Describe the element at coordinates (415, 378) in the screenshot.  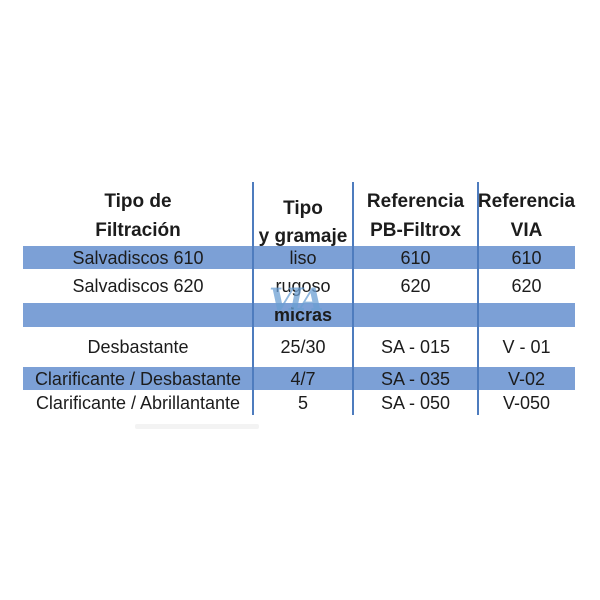
I see `table-cell: SA - 035` at that location.